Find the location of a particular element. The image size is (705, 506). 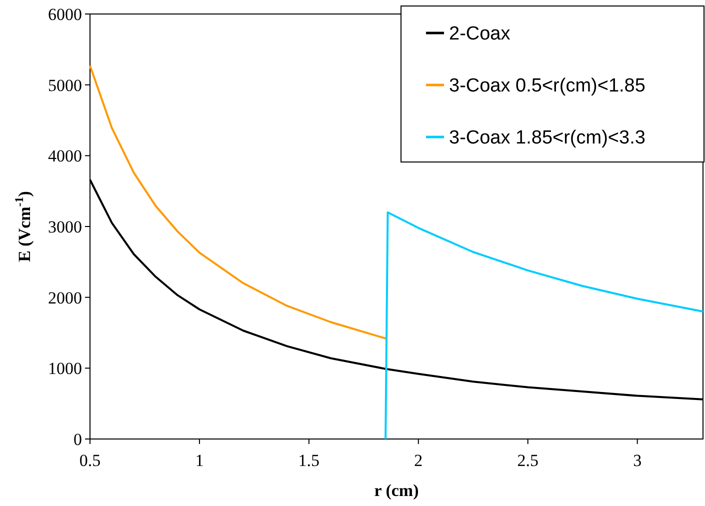

x-axis-title: r (cm) is located at coordinates (396, 490).